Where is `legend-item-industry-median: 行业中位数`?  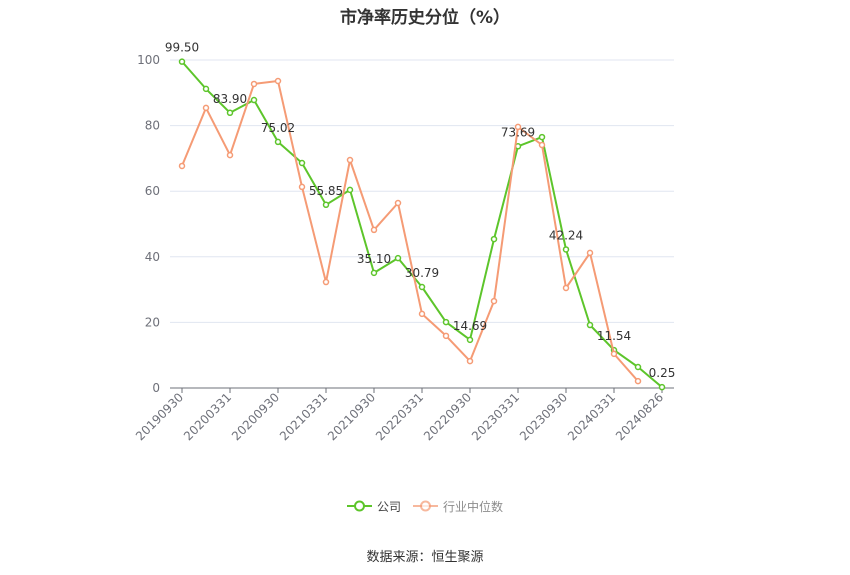 legend-item-industry-median: 行业中位数 is located at coordinates (458, 506).